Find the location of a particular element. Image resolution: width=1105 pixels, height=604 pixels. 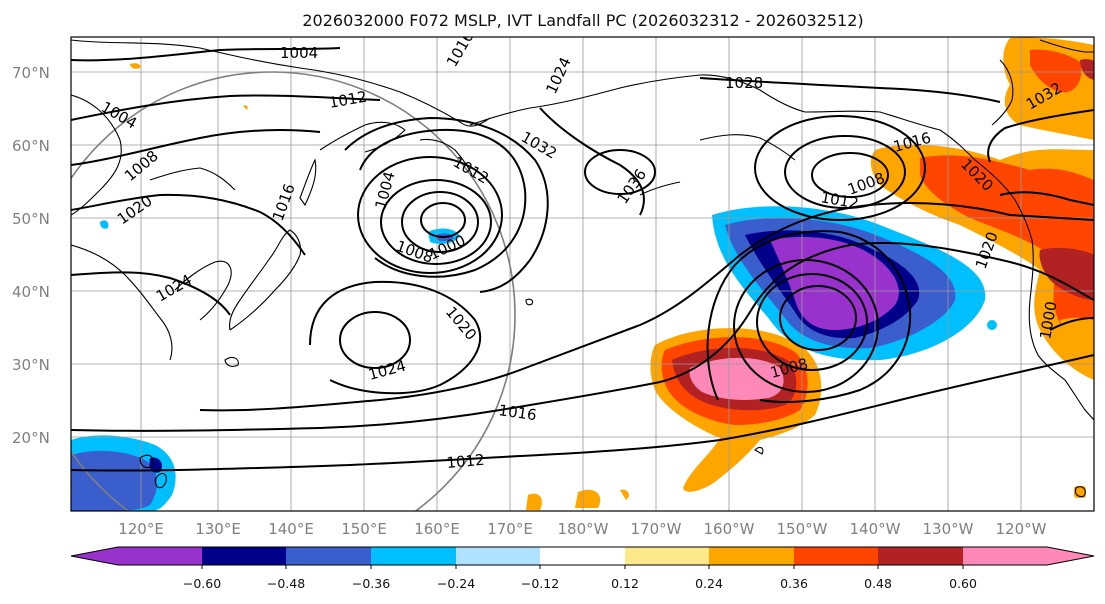

colorbar-tick-label: −0.12 is located at coordinates (540, 583).